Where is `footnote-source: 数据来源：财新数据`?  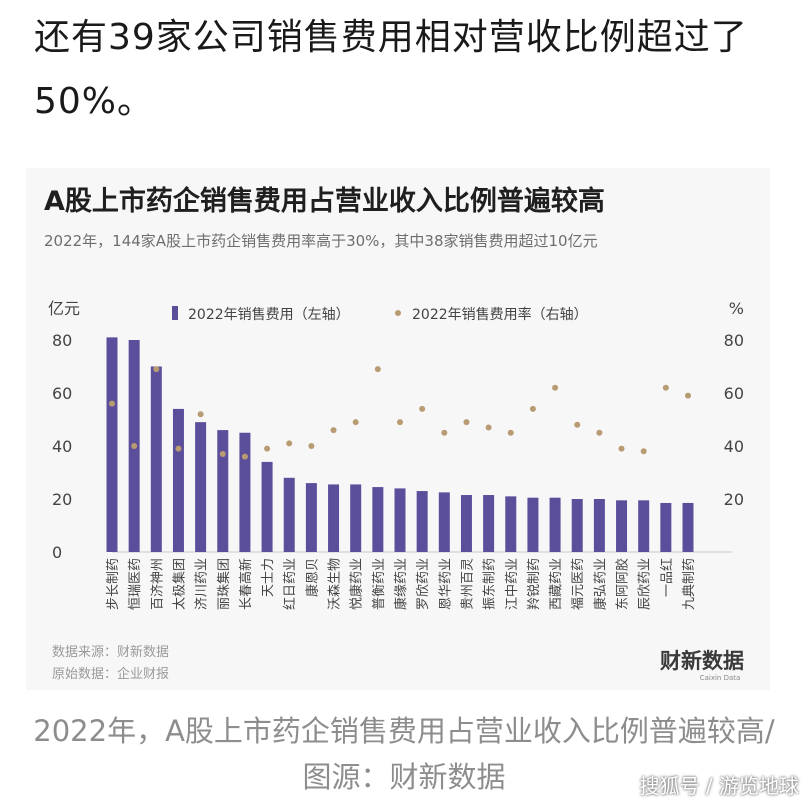
footnote-source: 数据来源：财新数据 is located at coordinates (110, 652).